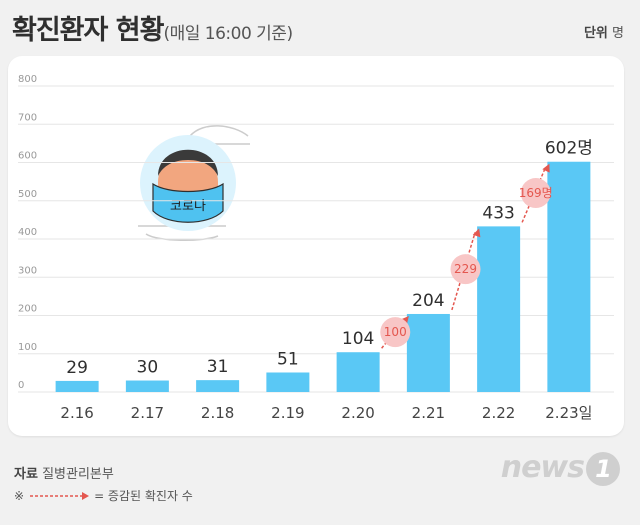 The width and height of the screenshot is (640, 525). I want to click on increase-label: 169명, so click(536, 193).